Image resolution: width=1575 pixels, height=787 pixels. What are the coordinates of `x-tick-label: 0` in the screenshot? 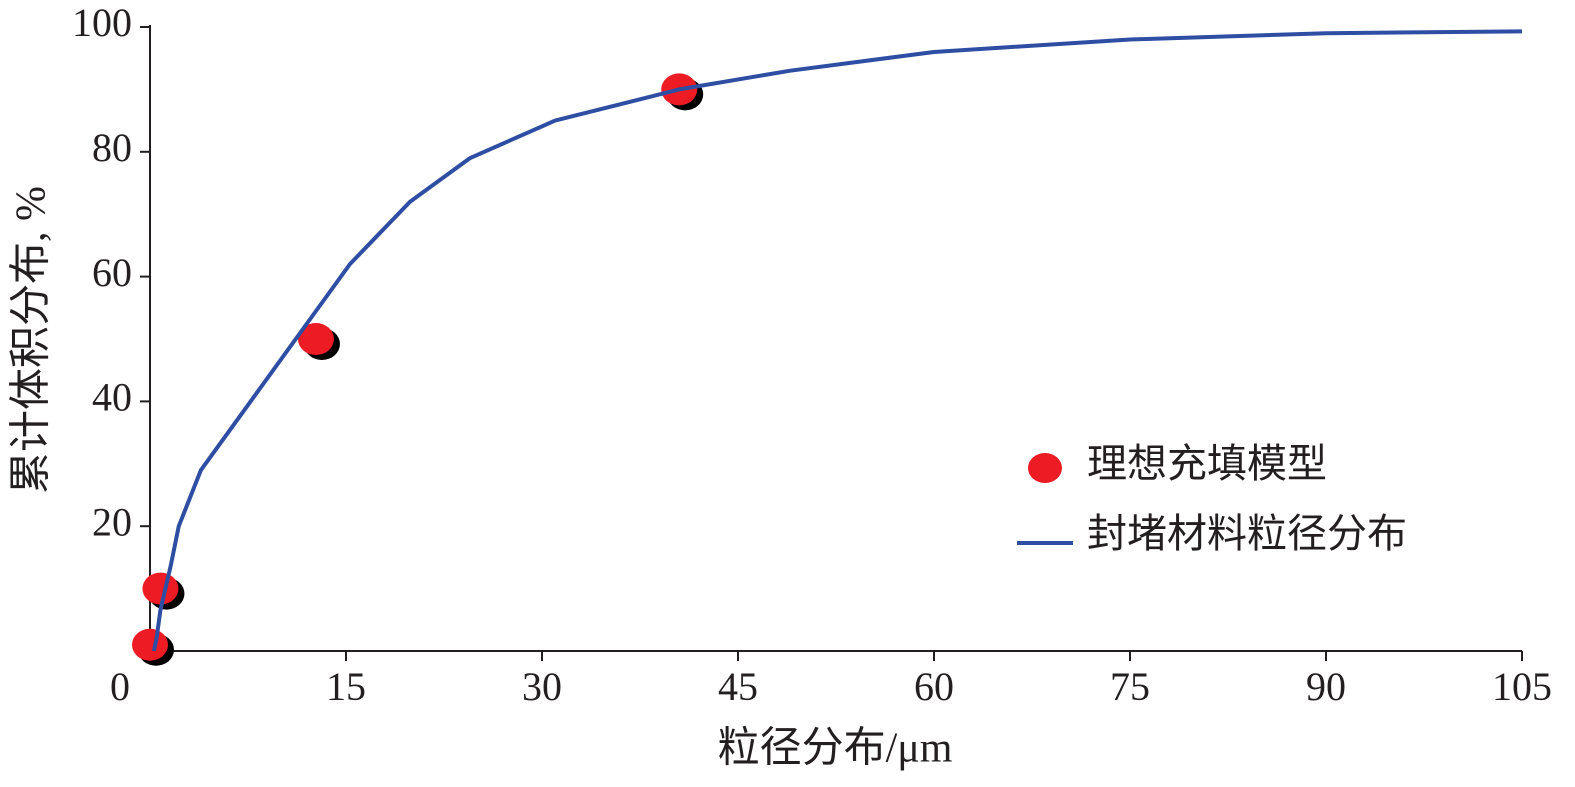 It's located at (120, 686).